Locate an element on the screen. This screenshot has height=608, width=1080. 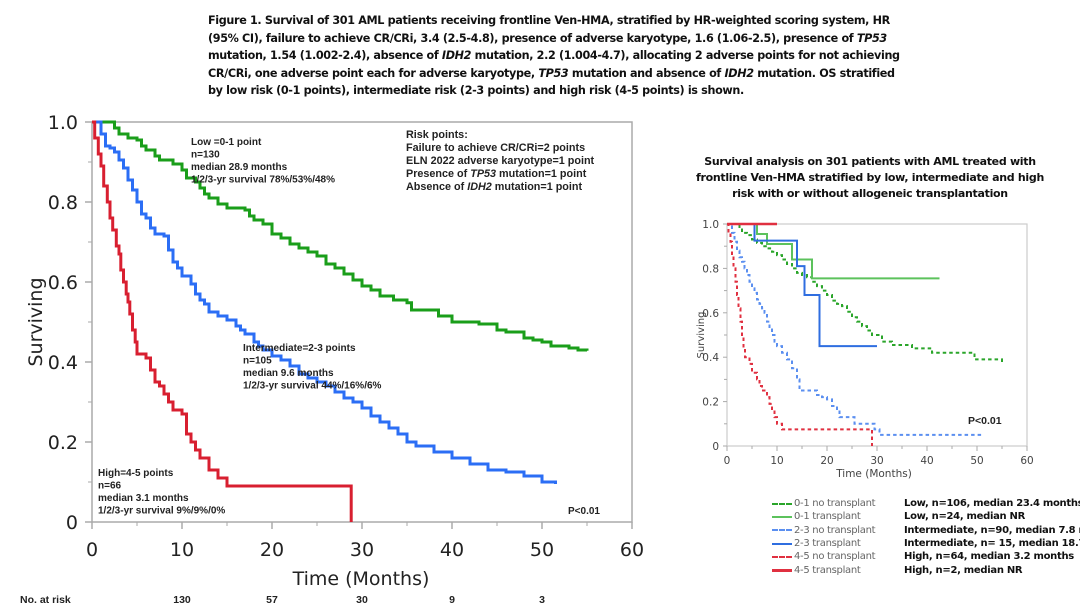
legend-description: Low, n=106, median 23.4 months is located at coordinates (992, 504).